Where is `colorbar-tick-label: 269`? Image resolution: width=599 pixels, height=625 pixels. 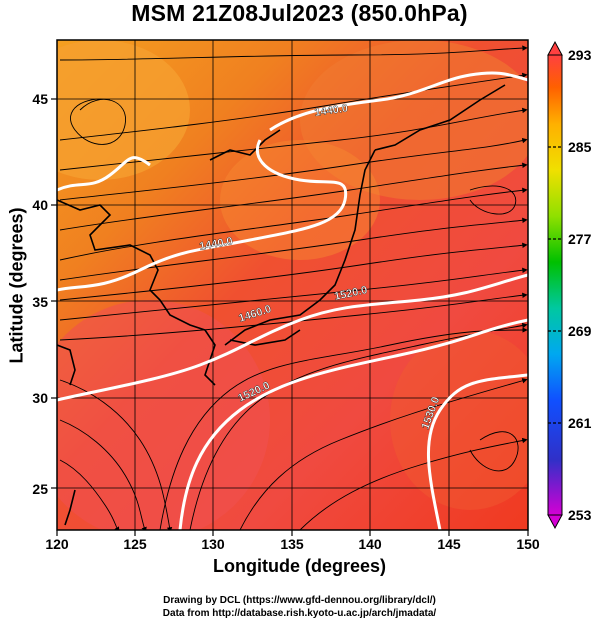 colorbar-tick-label: 269 is located at coordinates (580, 331).